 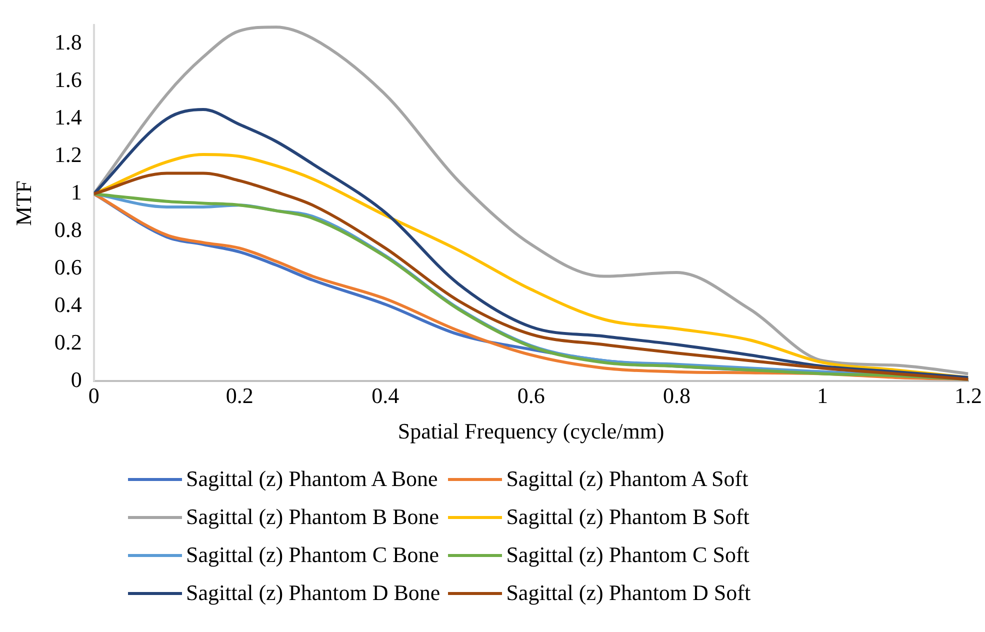 What do you see at coordinates (68, 229) in the screenshot?
I see `y-tick-label: 0.8` at bounding box center [68, 229].